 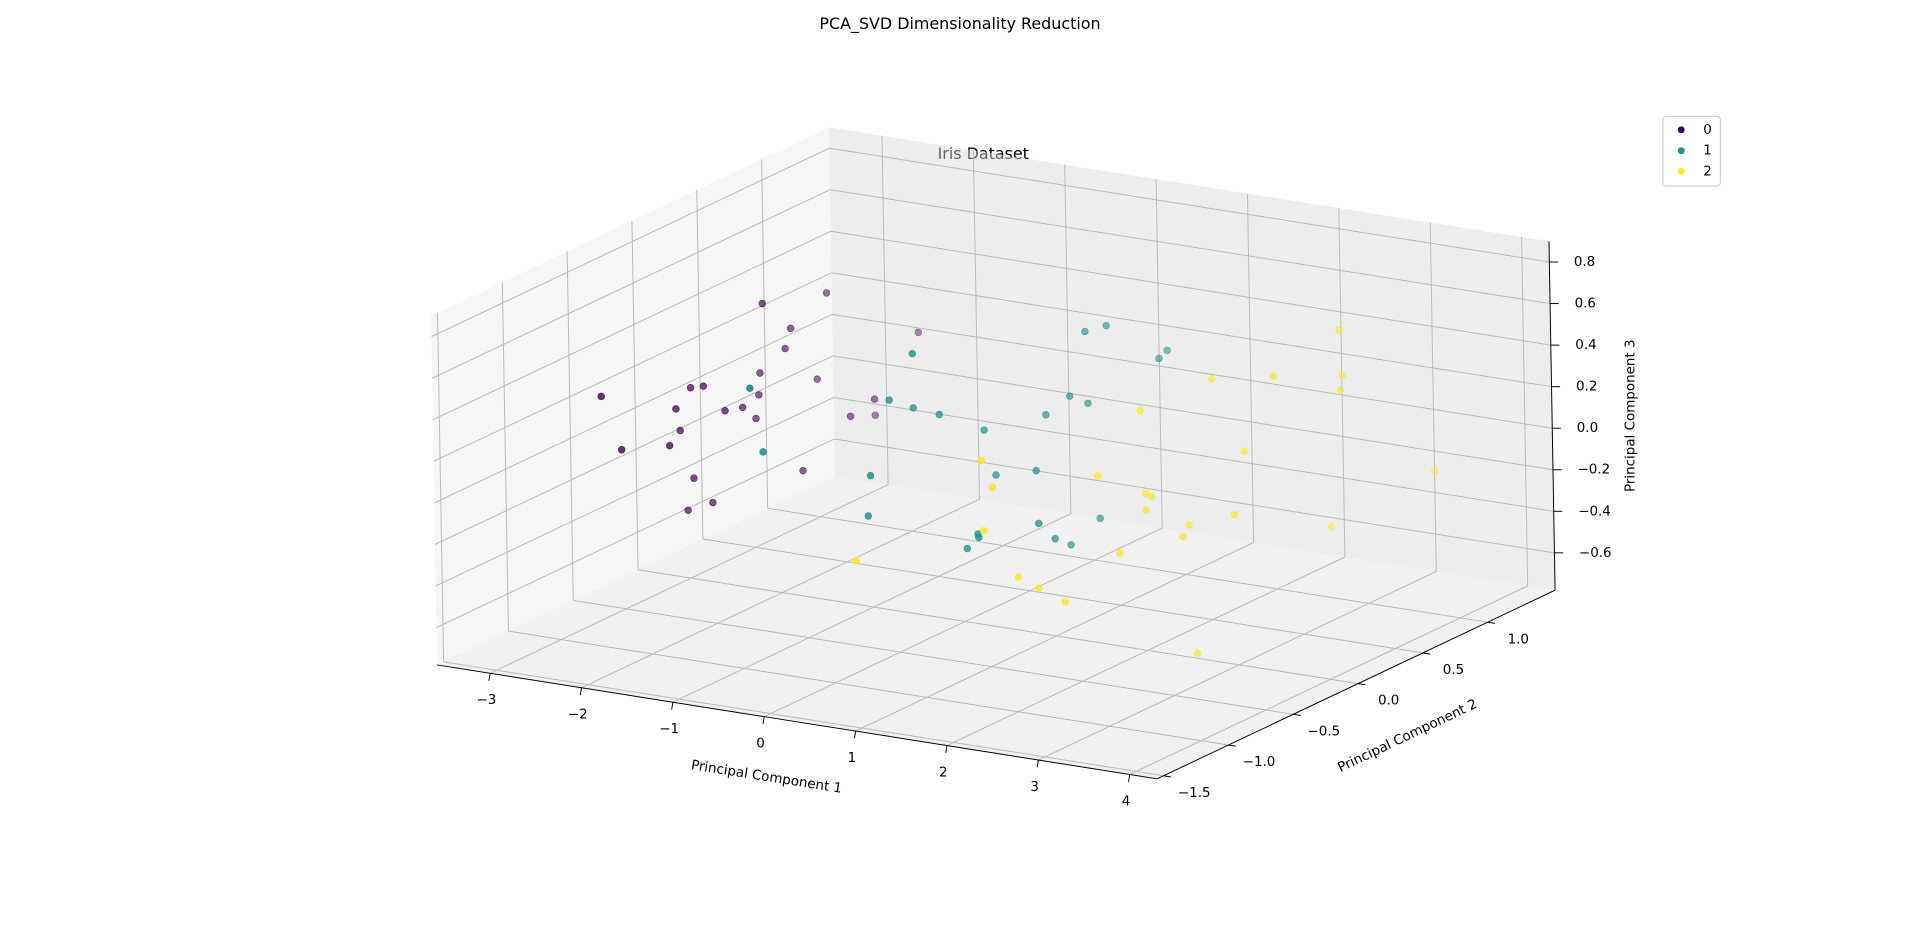 What do you see at coordinates (1587, 428) in the screenshot?
I see `z-tick-label: 0.0` at bounding box center [1587, 428].